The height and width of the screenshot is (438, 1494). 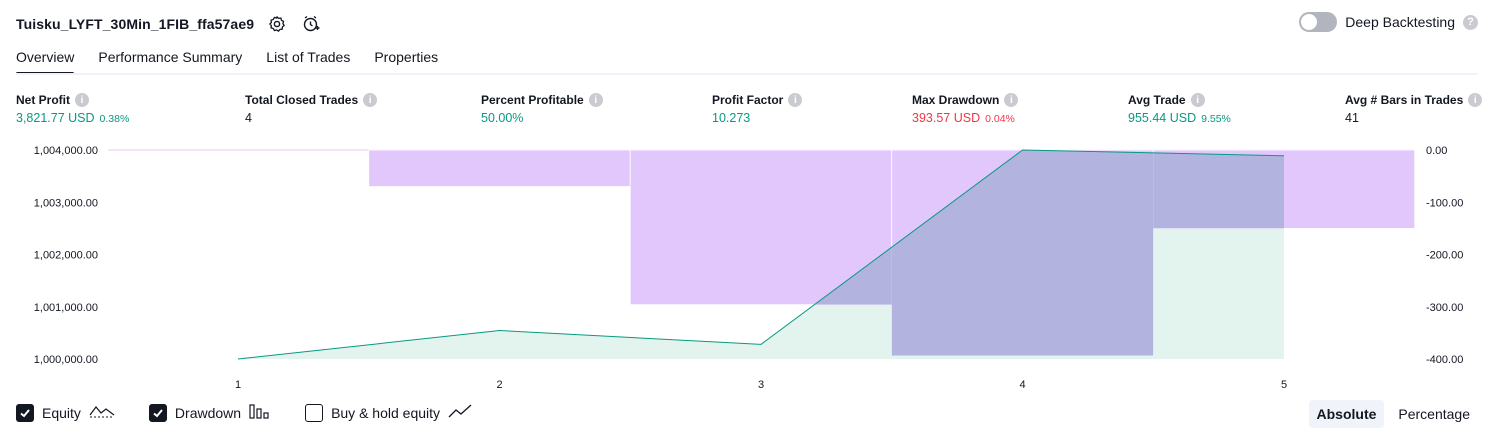 I want to click on drawdown-tick-label: -100.00, so click(x=1444, y=203).